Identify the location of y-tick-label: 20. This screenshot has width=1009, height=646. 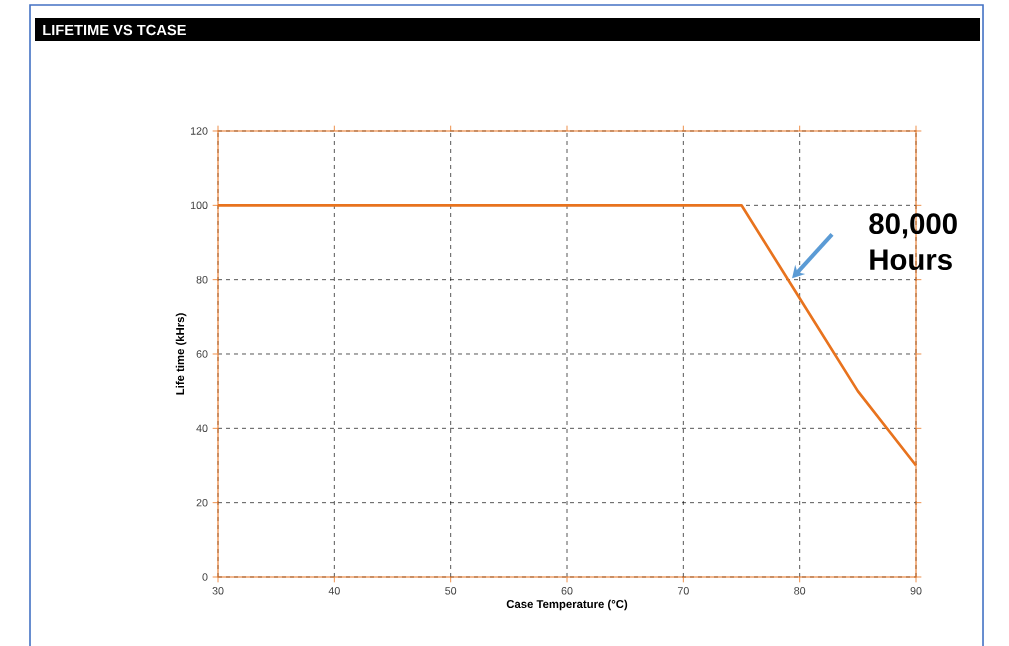
(202, 502).